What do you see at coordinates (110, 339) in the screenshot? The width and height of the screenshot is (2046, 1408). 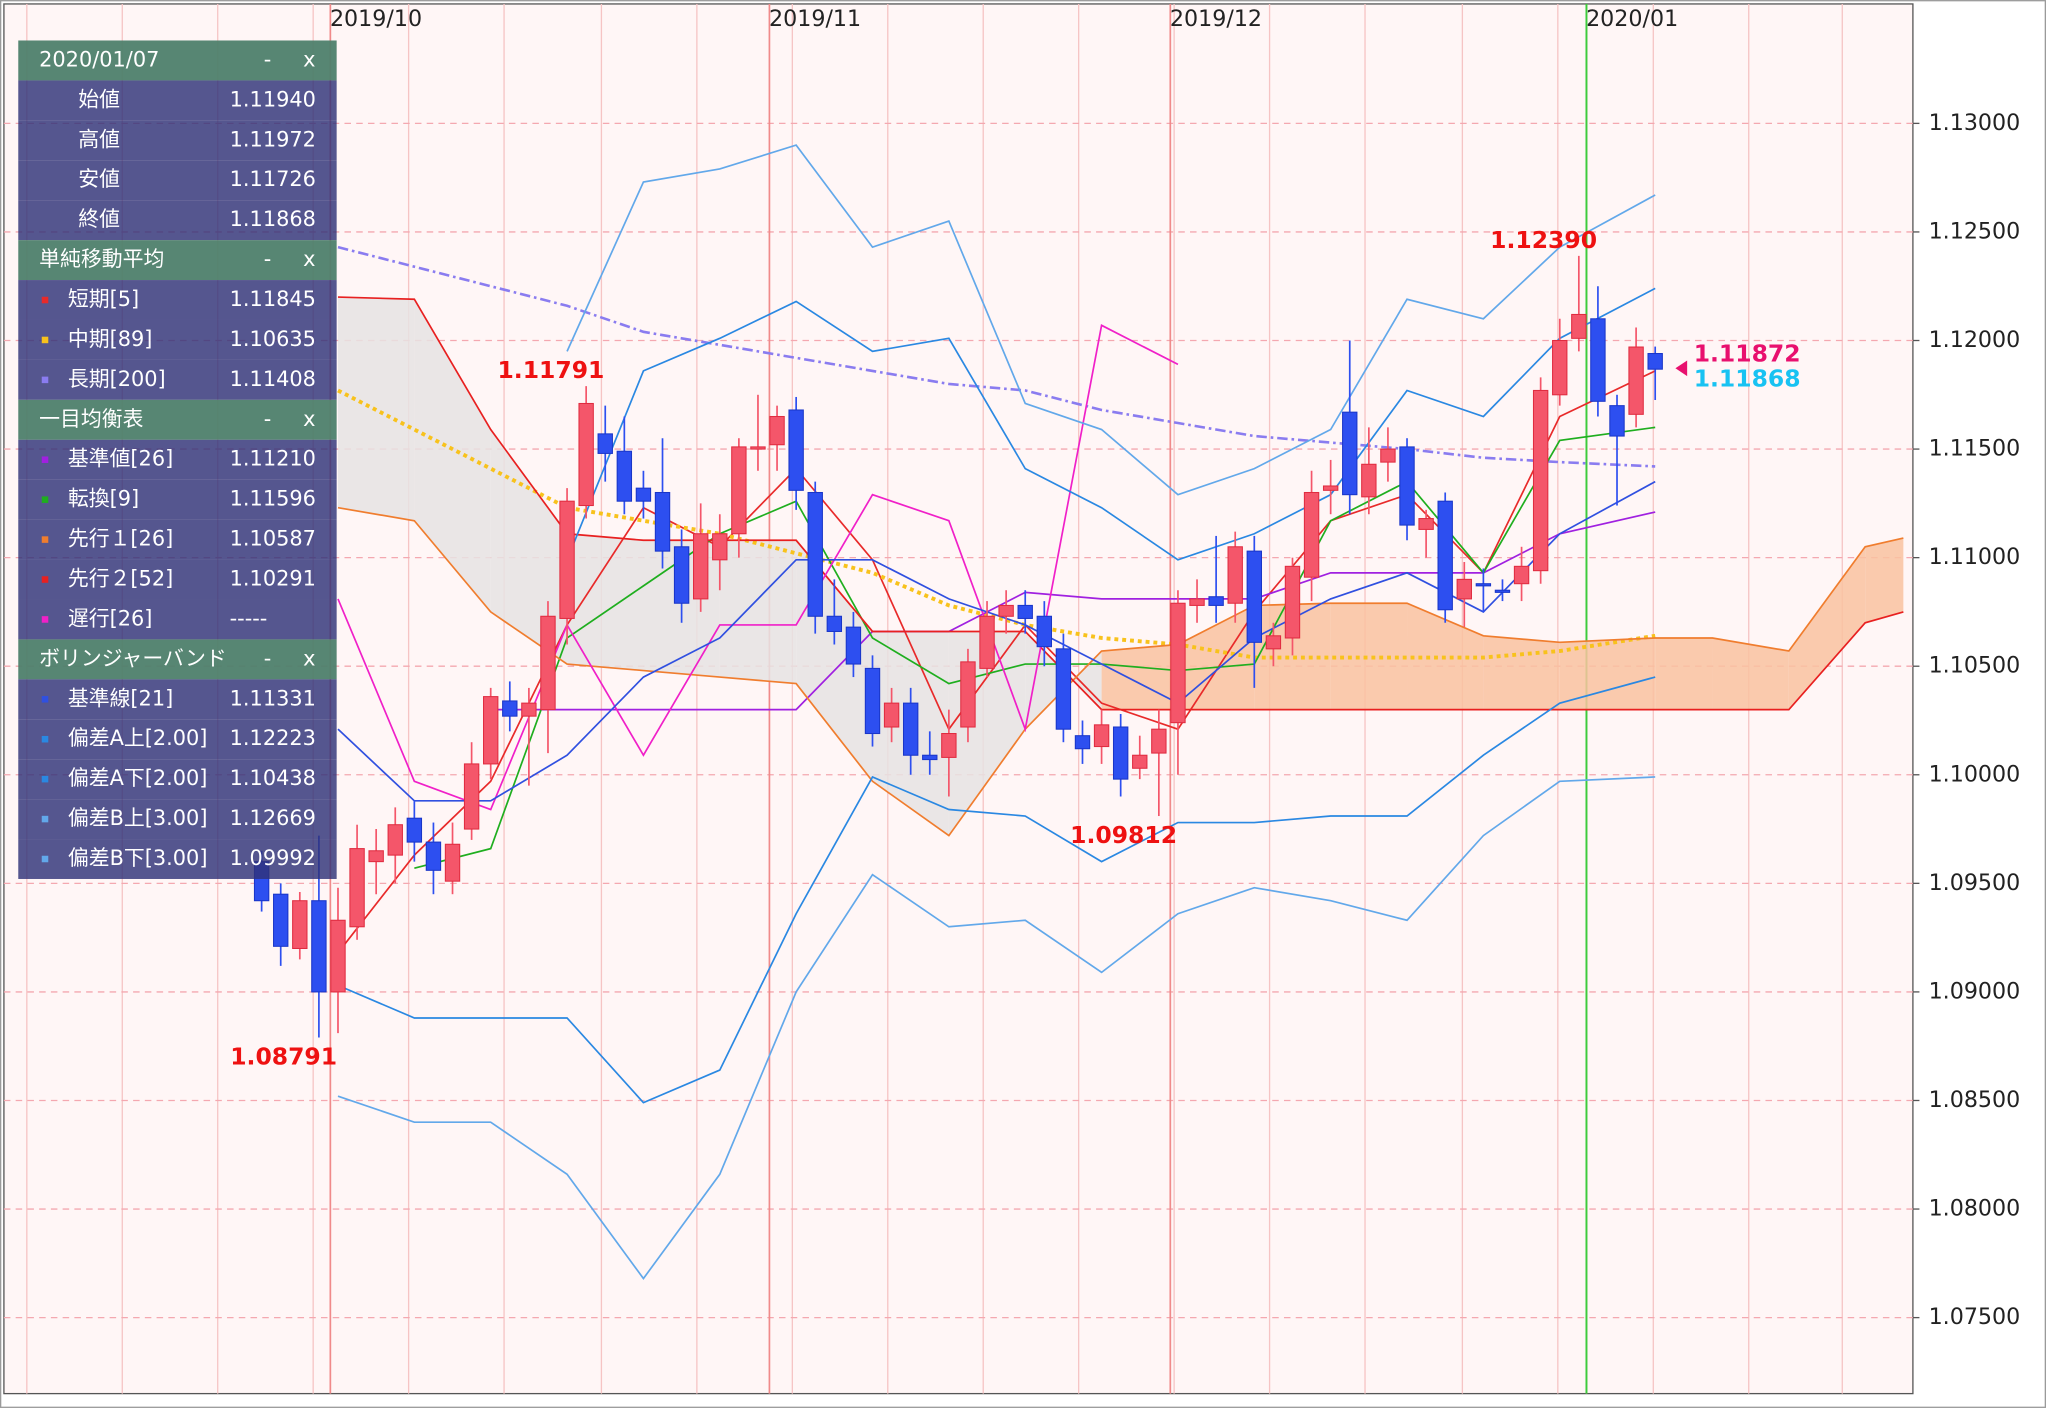 I see `legend-label: 中期[89]` at bounding box center [110, 339].